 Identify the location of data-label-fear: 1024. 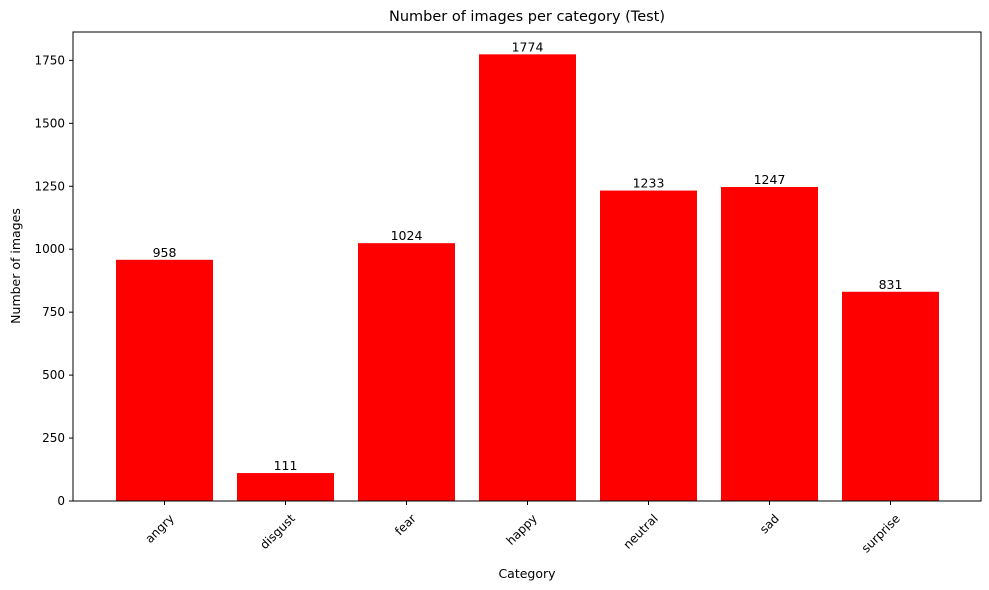
(407, 235).